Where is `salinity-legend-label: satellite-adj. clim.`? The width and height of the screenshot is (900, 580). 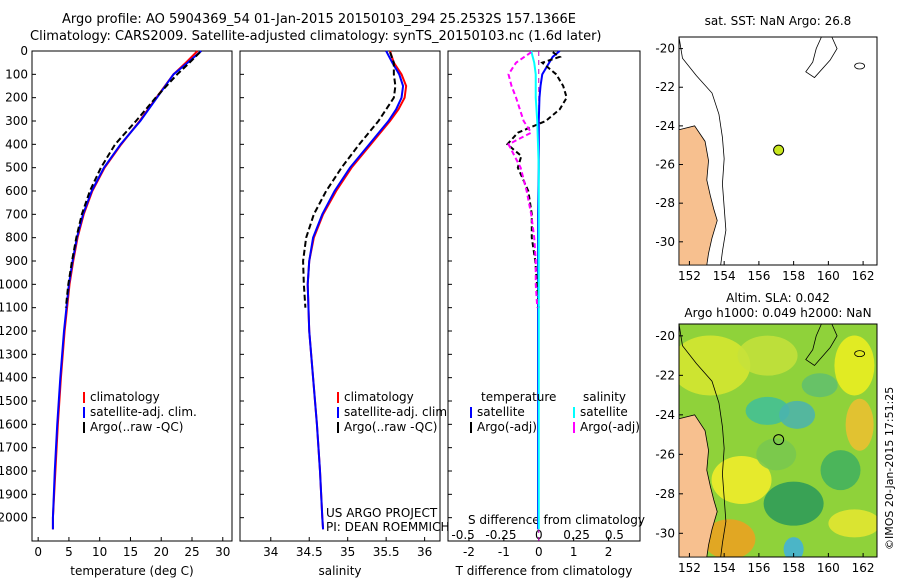
salinity-legend-label: satellite-adj. clim. is located at coordinates (397, 412).